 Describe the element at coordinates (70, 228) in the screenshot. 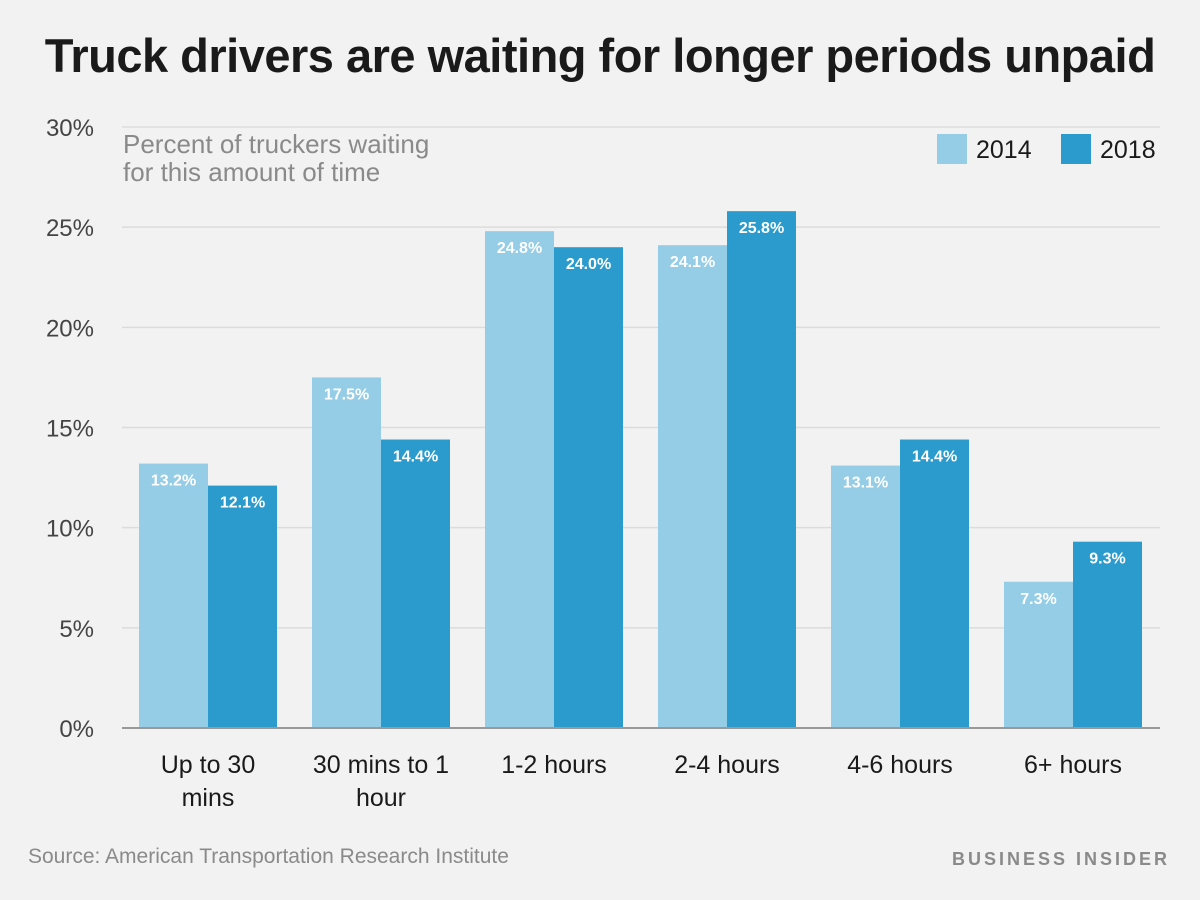

I see `y-tick-label: 25%` at that location.